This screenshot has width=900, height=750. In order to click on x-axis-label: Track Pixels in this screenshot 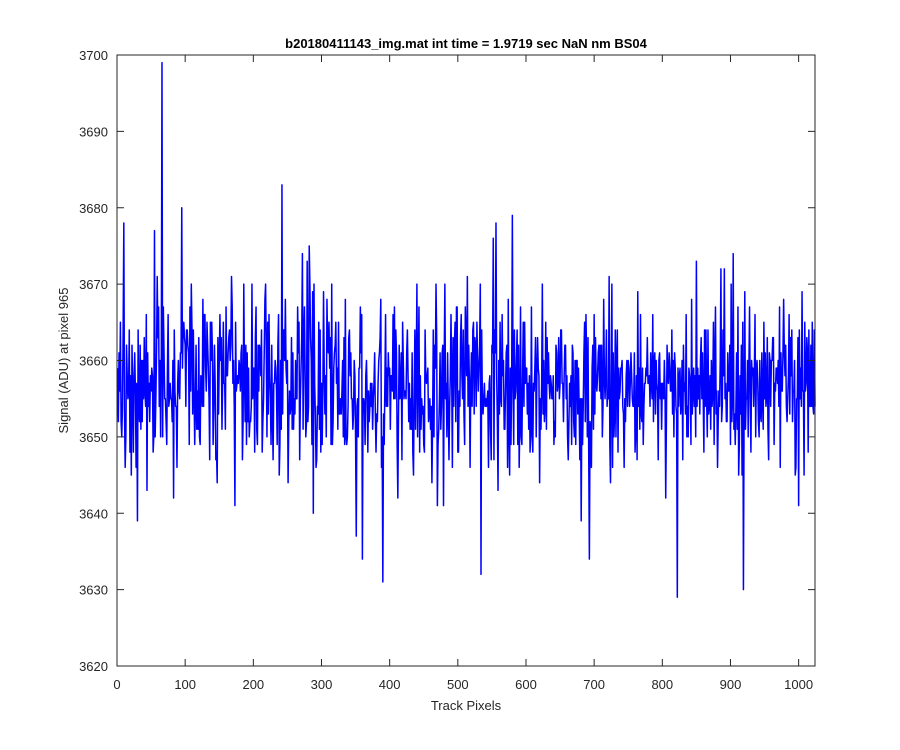, I will do `click(466, 705)`.